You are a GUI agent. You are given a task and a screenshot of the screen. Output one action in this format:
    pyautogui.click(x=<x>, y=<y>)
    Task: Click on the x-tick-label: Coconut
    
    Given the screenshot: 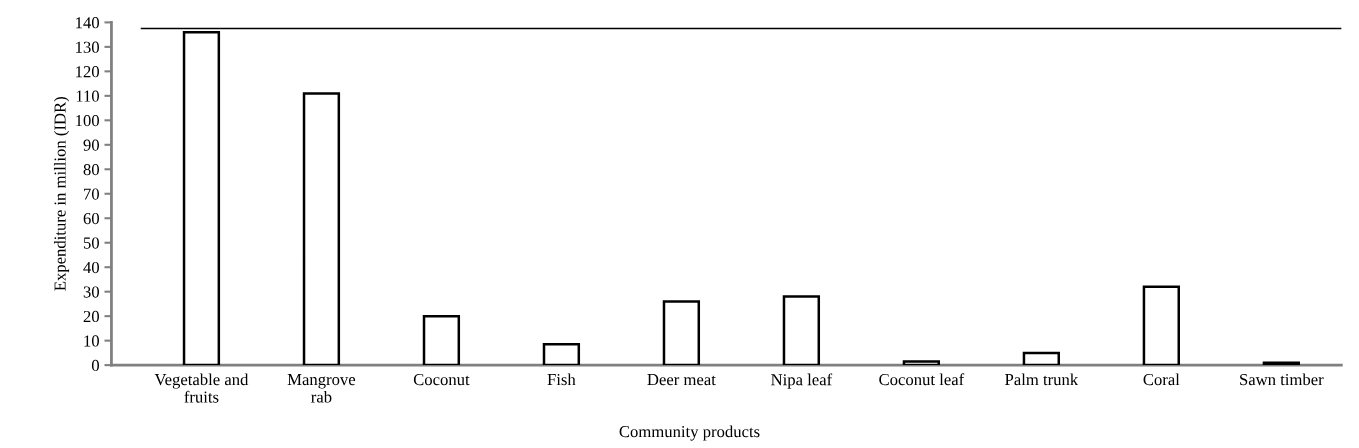 What is the action you would take?
    pyautogui.click(x=441, y=379)
    